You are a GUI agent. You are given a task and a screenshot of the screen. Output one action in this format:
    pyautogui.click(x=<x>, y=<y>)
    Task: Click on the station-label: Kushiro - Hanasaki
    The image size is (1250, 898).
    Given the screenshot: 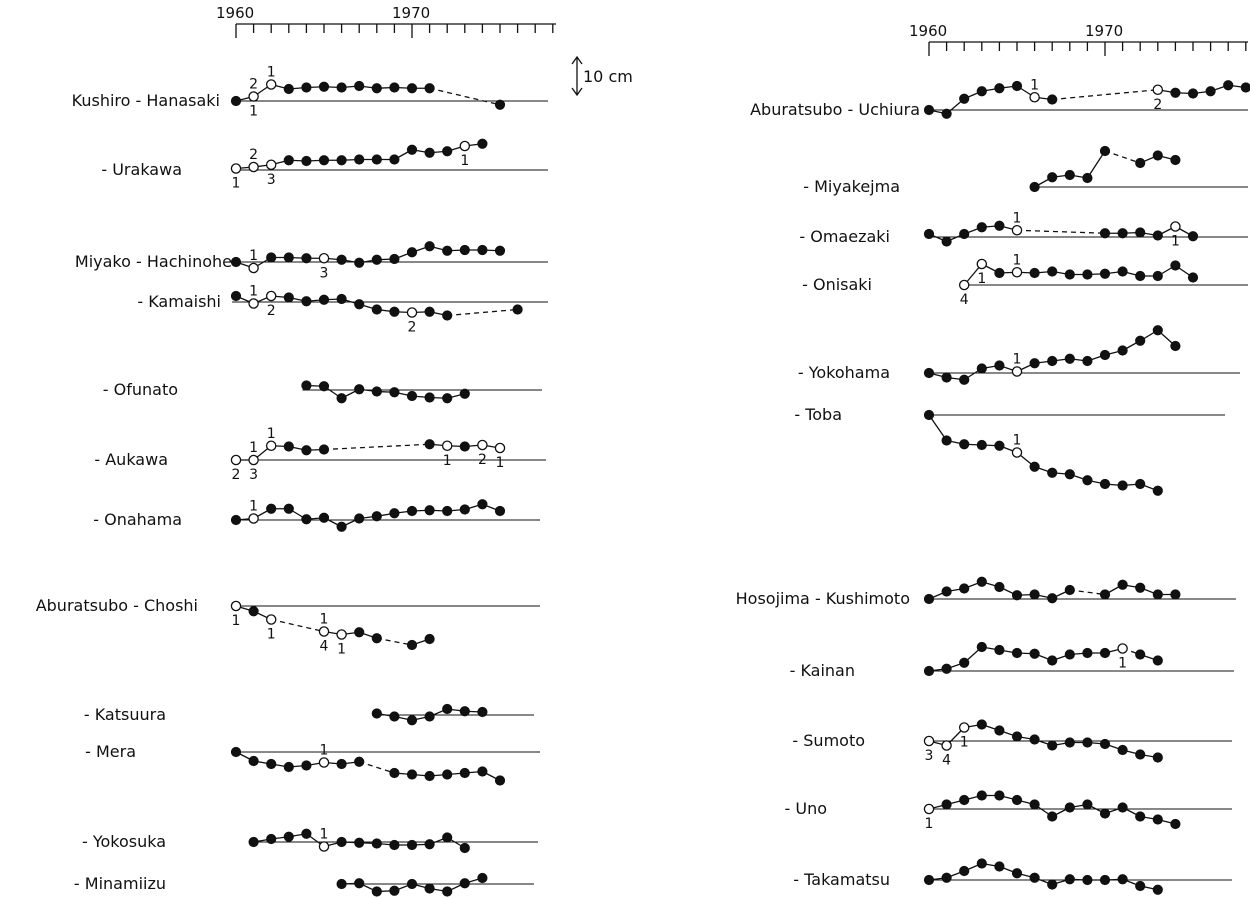 What is the action you would take?
    pyautogui.click(x=146, y=100)
    